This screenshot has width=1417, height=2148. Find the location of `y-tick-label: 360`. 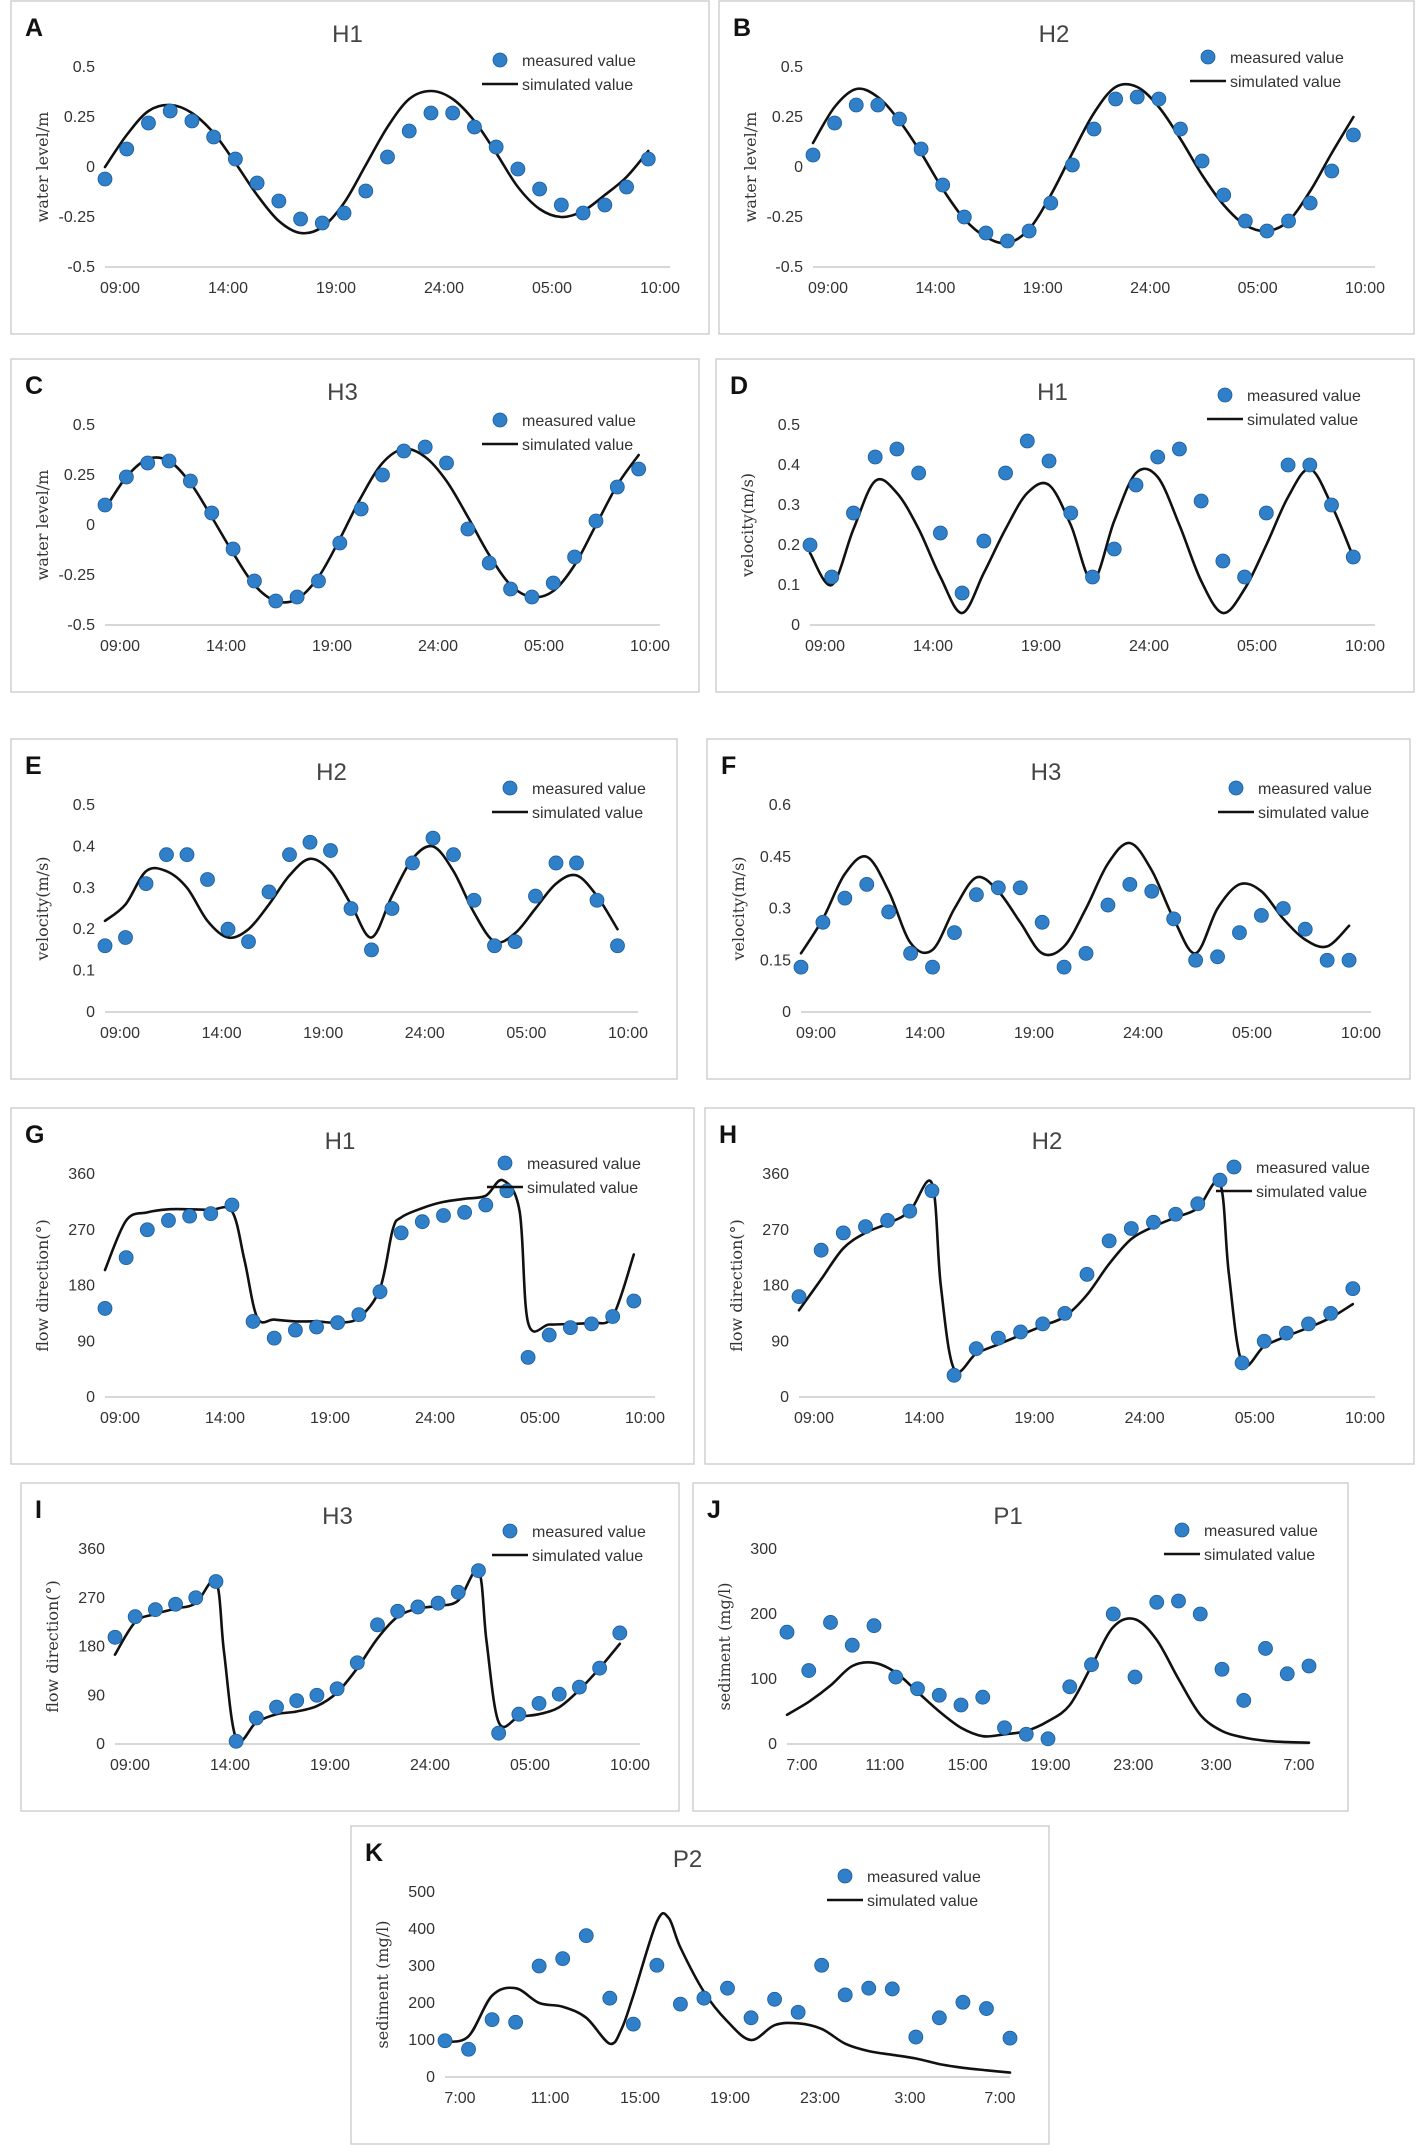

y-tick-label: 360 is located at coordinates (81, 1174).